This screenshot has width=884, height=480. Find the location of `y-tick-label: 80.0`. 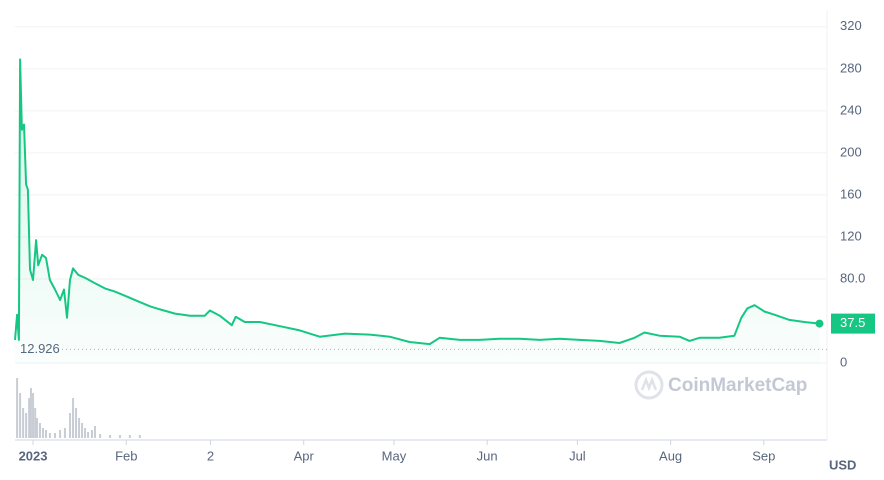

y-tick-label: 80.0 is located at coordinates (852, 277).